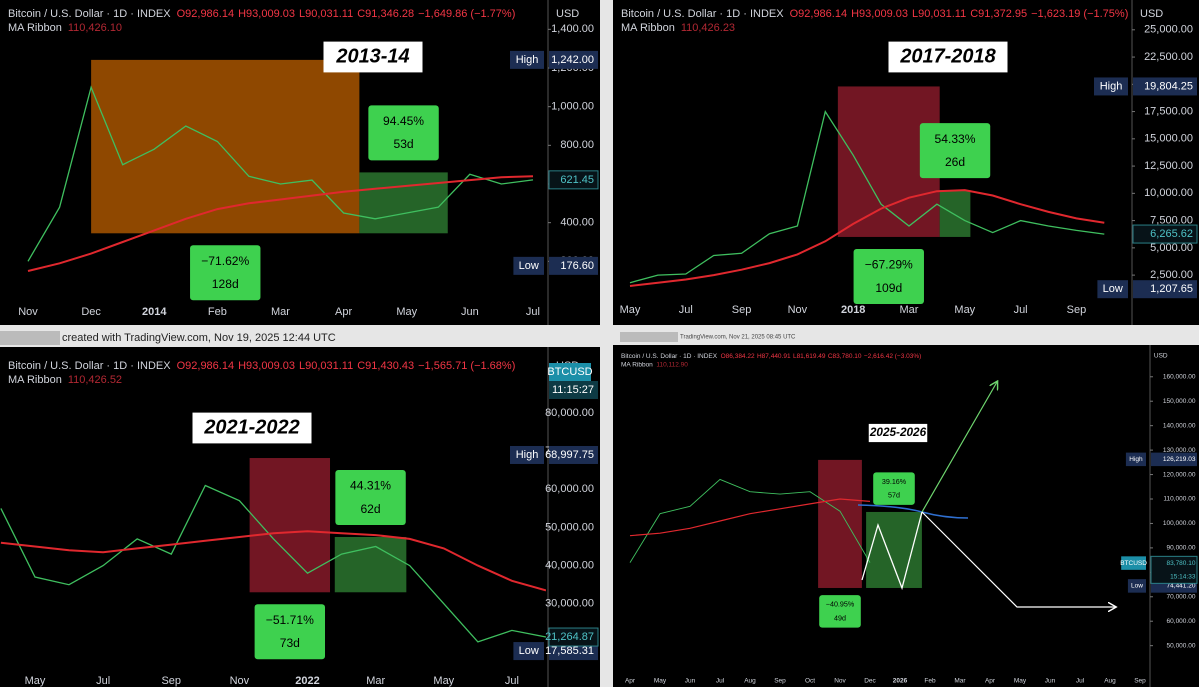  I want to click on quote-value: O86,384.22, so click(738, 356).